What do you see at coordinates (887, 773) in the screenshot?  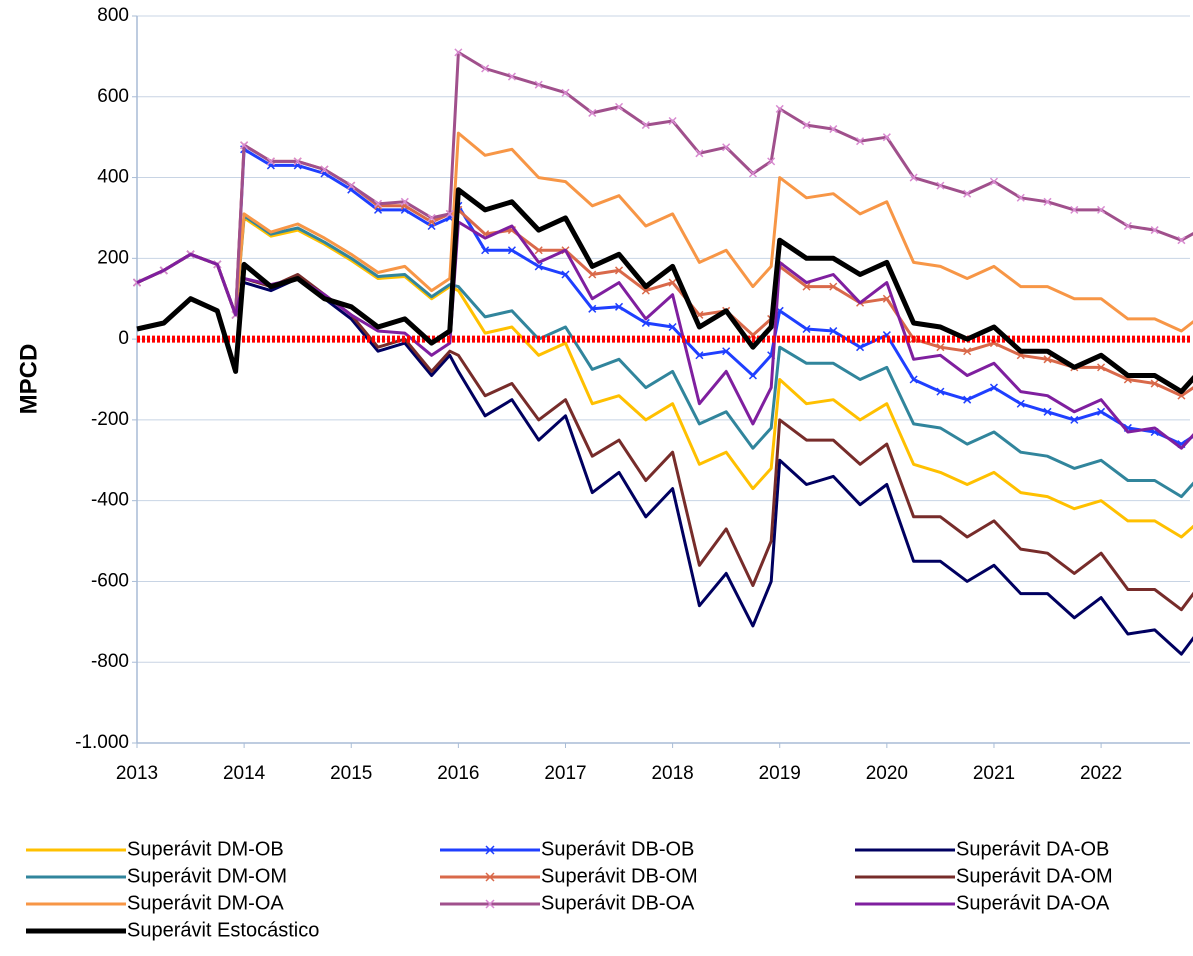 I see `x-tick-label: 2020` at bounding box center [887, 773].